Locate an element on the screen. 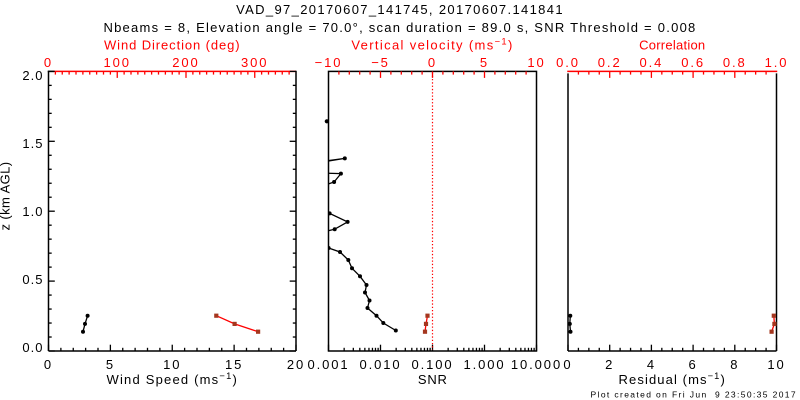  svg-text: 1.000 is located at coordinates (484, 364).